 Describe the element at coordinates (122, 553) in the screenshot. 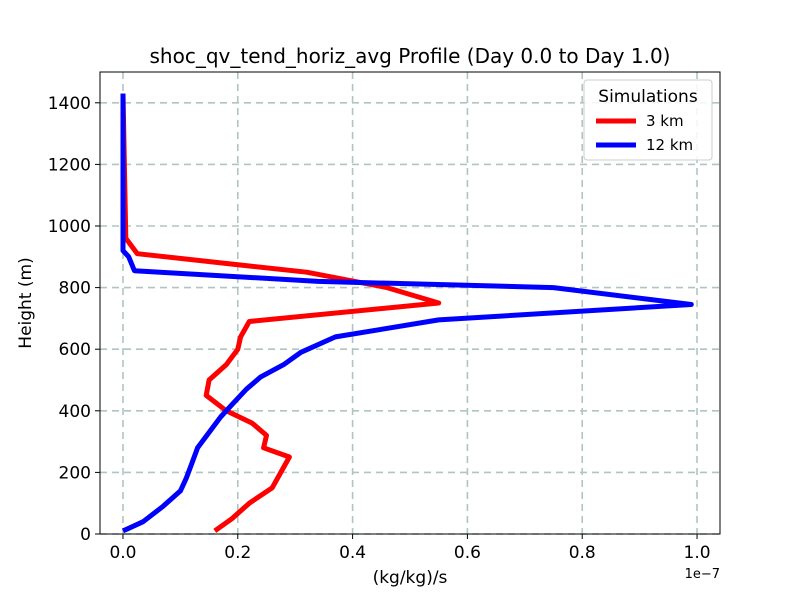

I see `x-tick-label: 0.0` at that location.